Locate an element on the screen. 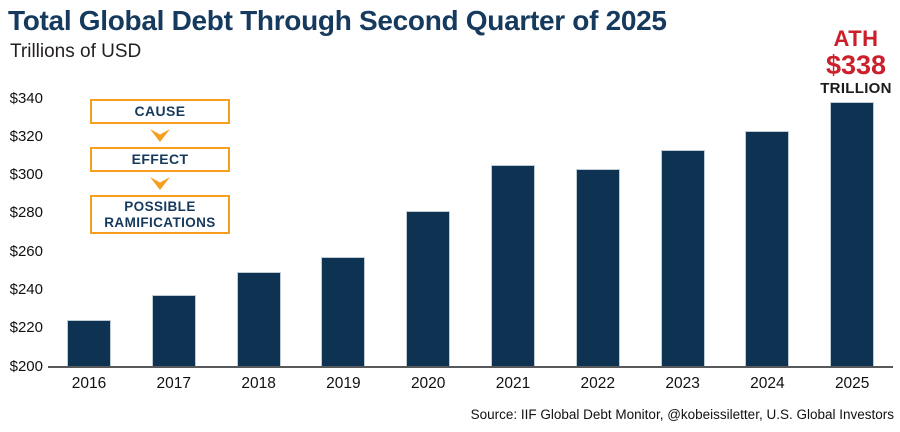 Image resolution: width=900 pixels, height=432 pixels. x-tick-2024: 2024 is located at coordinates (767, 383).